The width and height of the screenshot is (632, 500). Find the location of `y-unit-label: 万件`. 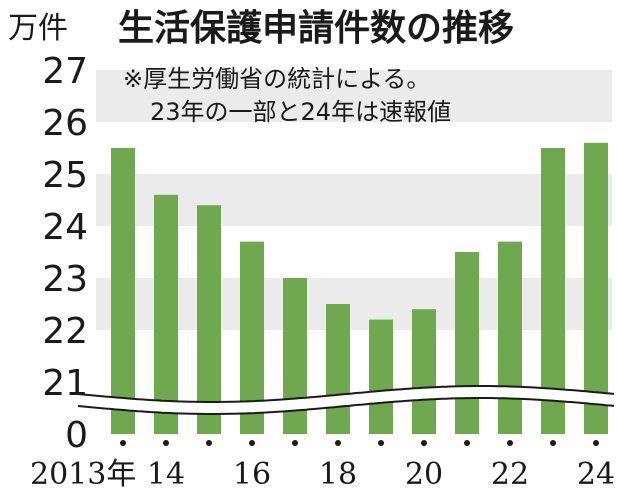

y-unit-label: 万件 is located at coordinates (38, 28).